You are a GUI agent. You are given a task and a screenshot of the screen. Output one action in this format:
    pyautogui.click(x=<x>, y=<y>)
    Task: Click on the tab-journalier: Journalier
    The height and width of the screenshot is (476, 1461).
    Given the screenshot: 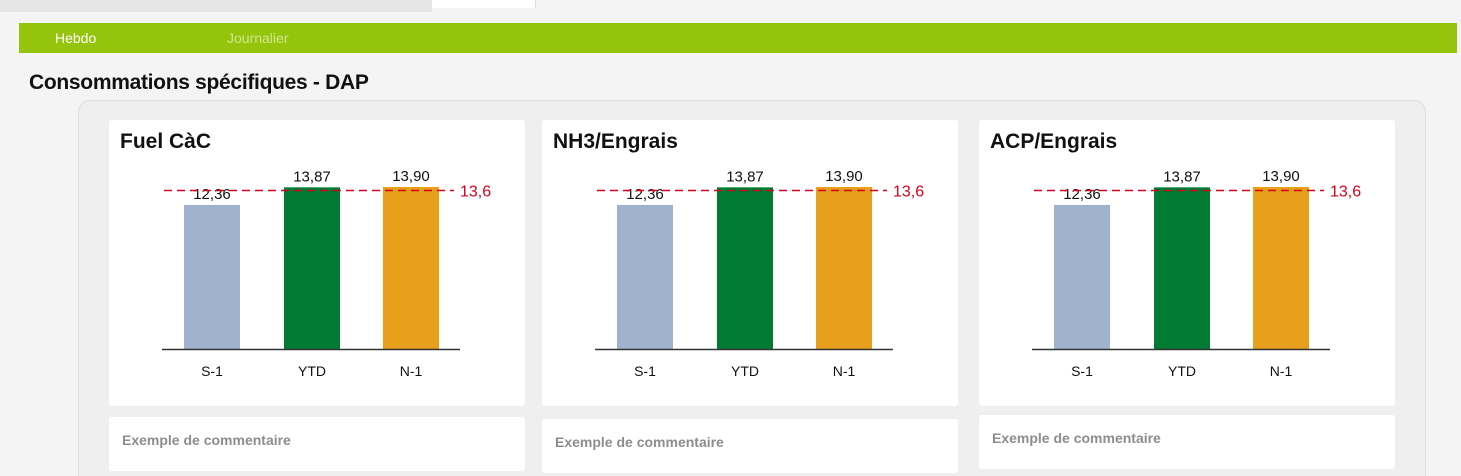 What is the action you would take?
    pyautogui.click(x=258, y=38)
    